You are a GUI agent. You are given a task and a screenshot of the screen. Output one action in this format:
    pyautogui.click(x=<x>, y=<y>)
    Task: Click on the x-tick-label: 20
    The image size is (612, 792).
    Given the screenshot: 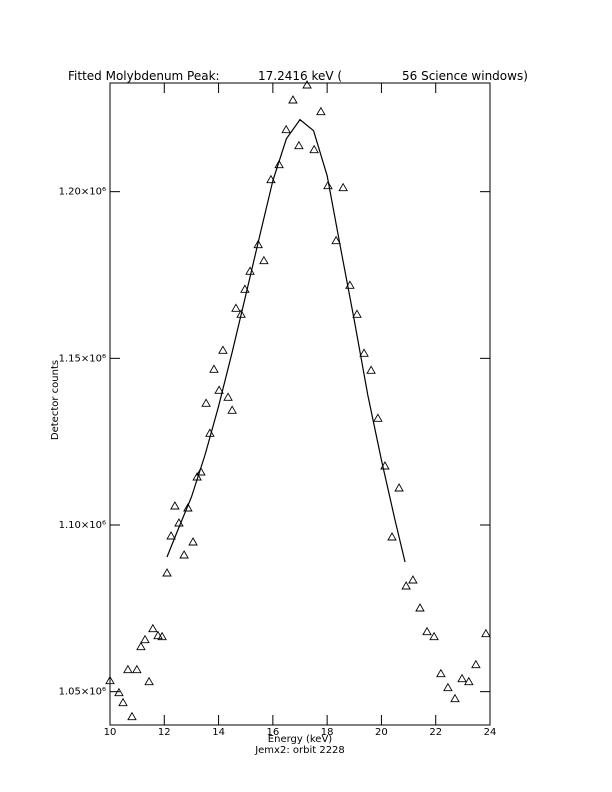 What is the action you would take?
    pyautogui.click(x=381, y=732)
    